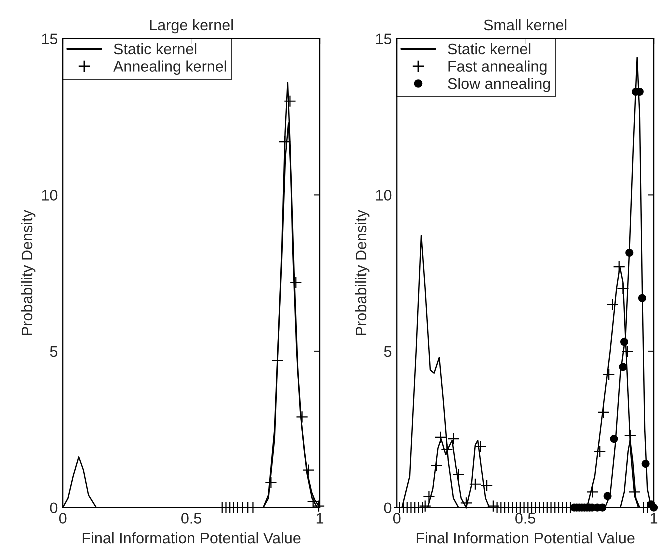 Image resolution: width=664 pixels, height=555 pixels. Describe the element at coordinates (170, 67) in the screenshot. I see `legend-label: Annealing kernel` at that location.